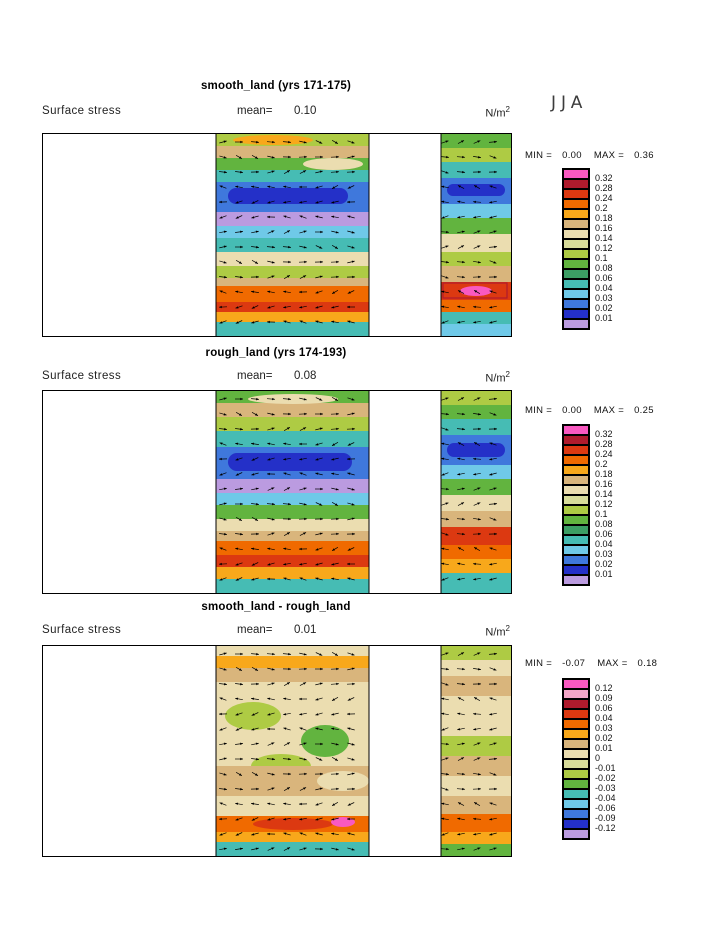  Describe the element at coordinates (589, 155) in the screenshot. I see `minmax-stats: MIN = 0.00 MAX = 0.36` at that location.